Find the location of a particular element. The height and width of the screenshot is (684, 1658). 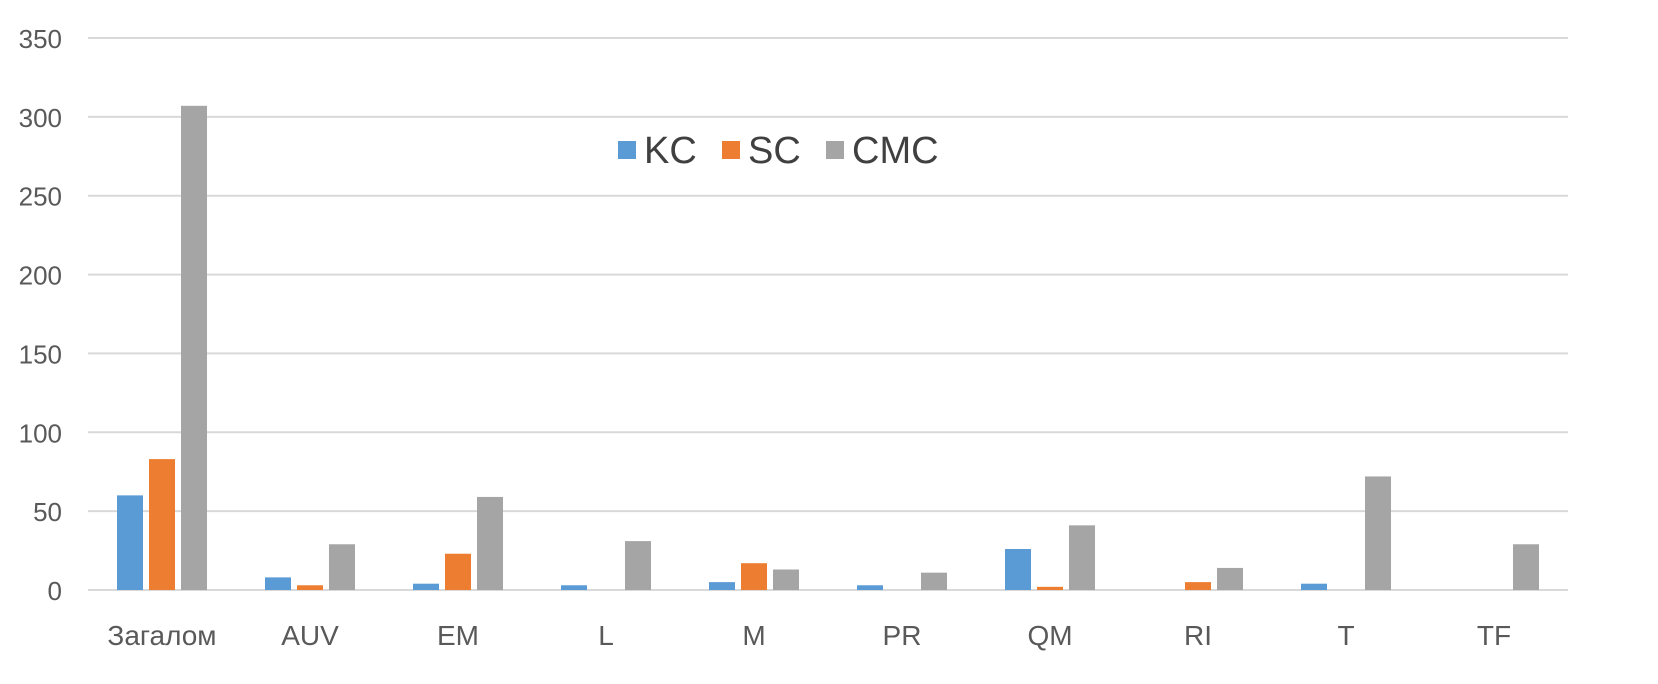

legend-swatch-sc is located at coordinates (731, 150).